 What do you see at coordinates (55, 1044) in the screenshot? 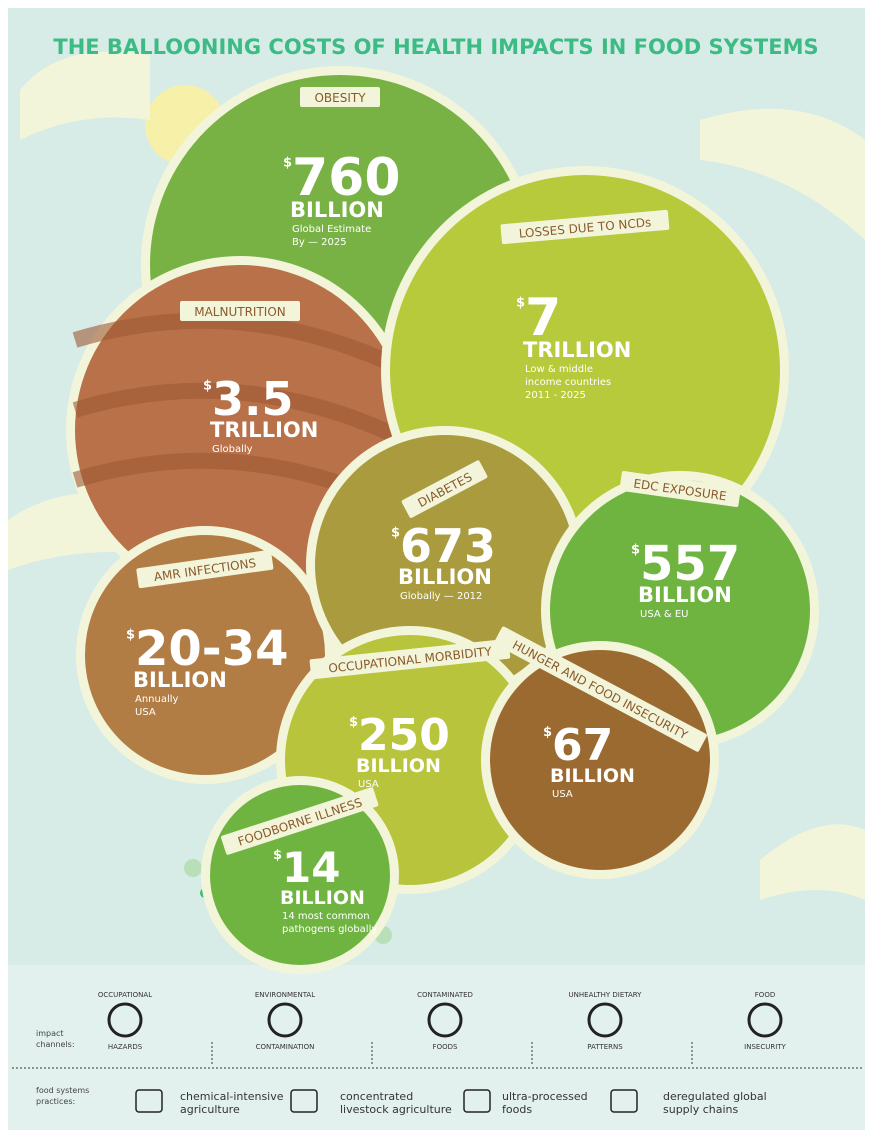
I see `channels-label: channels:` at bounding box center [55, 1044].